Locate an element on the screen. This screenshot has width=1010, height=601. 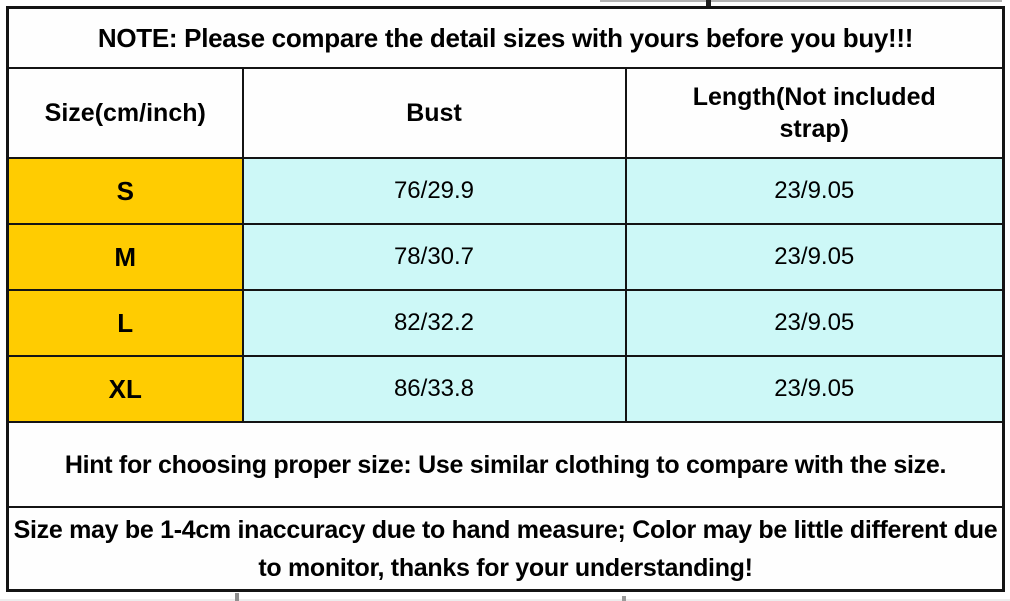
size-row-M: M 78/30.7 23/9.05 is located at coordinates (505, 257).